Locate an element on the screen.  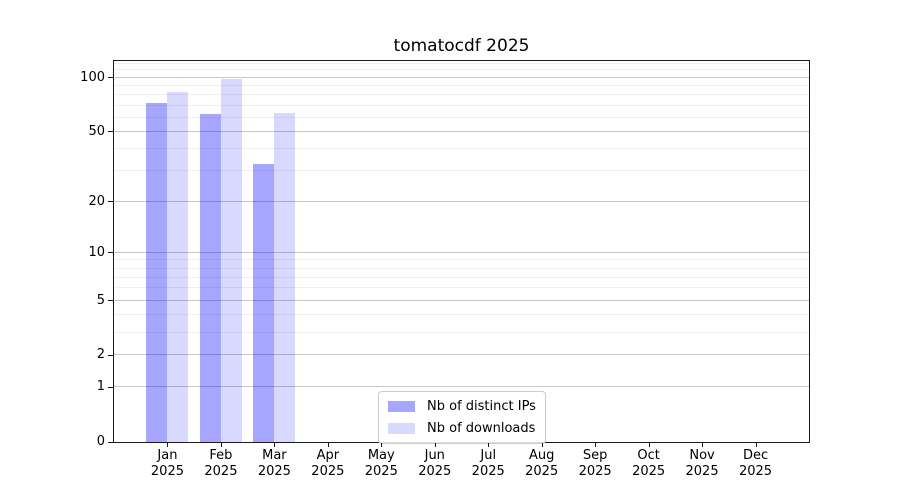
x-tick-label-aug: Aug 2025 is located at coordinates (542, 464).